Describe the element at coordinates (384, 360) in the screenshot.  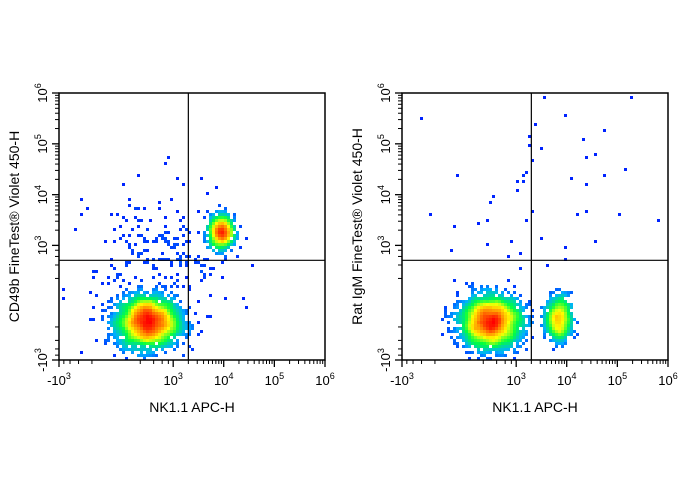
I see `y-tick-label: -103` at that location.